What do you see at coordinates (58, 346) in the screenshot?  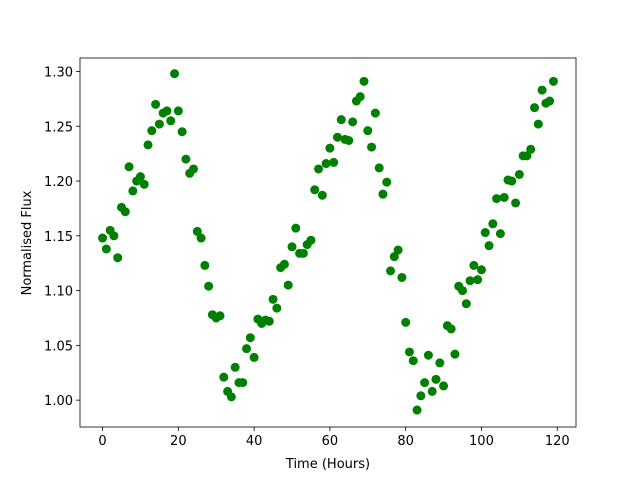 I see `y-tick-label: 1.05` at bounding box center [58, 346].